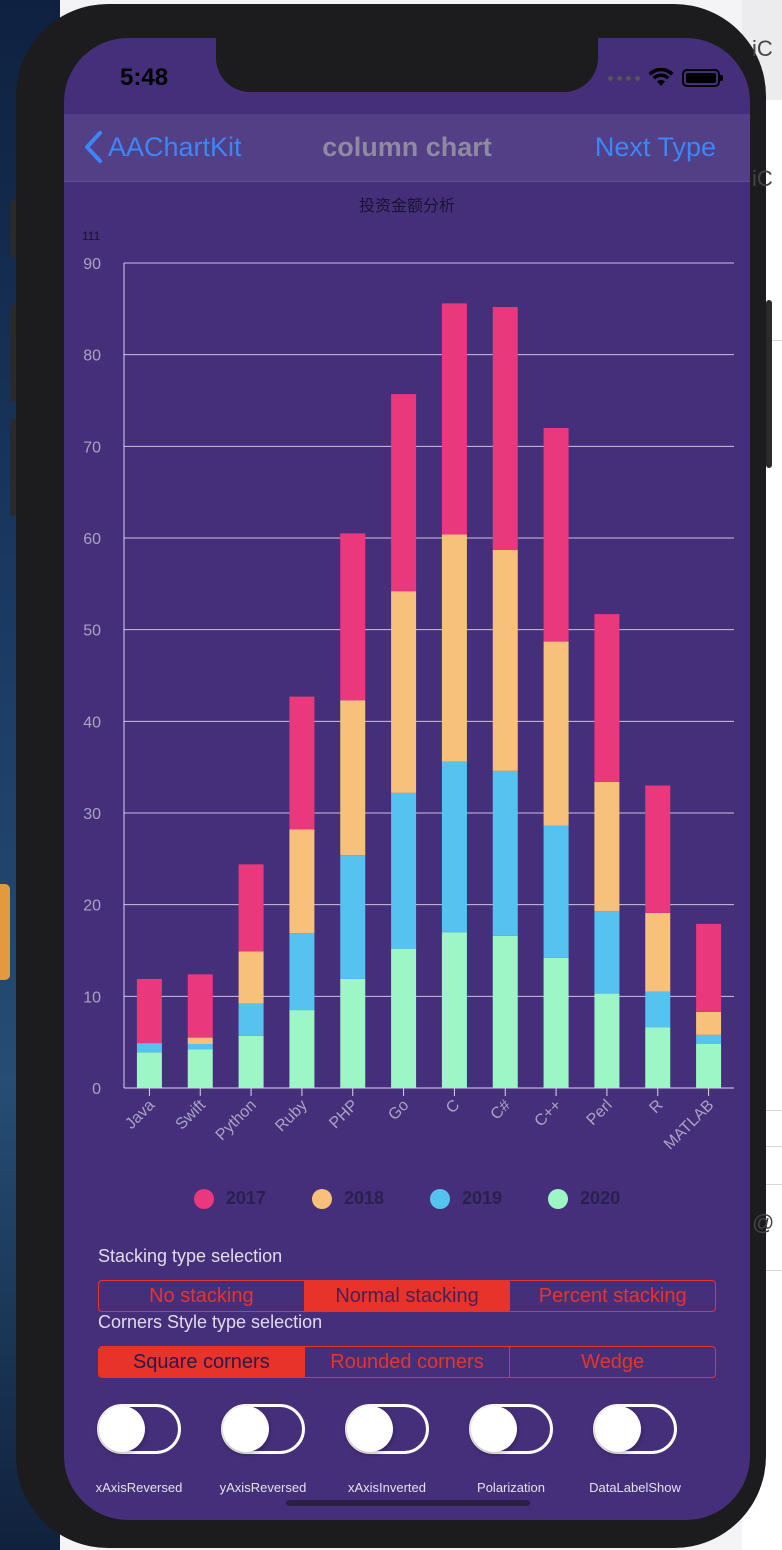 The height and width of the screenshot is (1550, 782). What do you see at coordinates (702, 78) in the screenshot?
I see `battery-icon` at bounding box center [702, 78].